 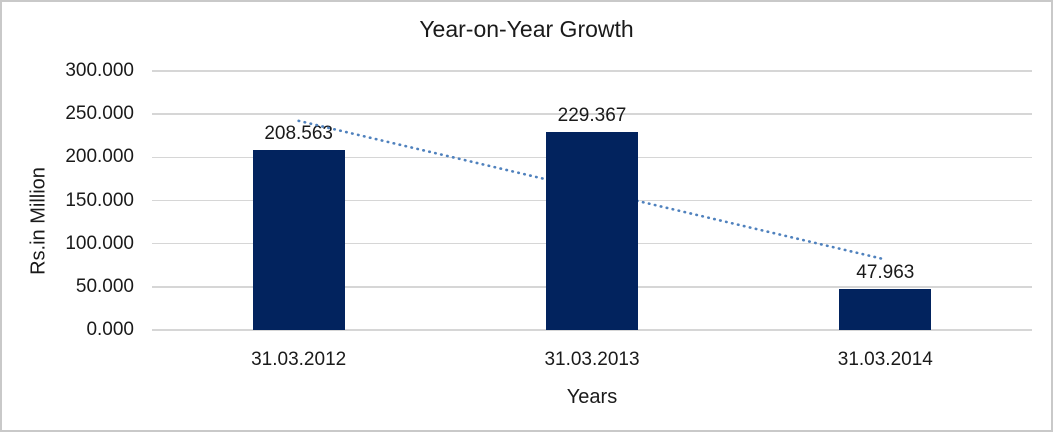 I want to click on data-label-31.03.2014: 47.963, so click(x=885, y=272).